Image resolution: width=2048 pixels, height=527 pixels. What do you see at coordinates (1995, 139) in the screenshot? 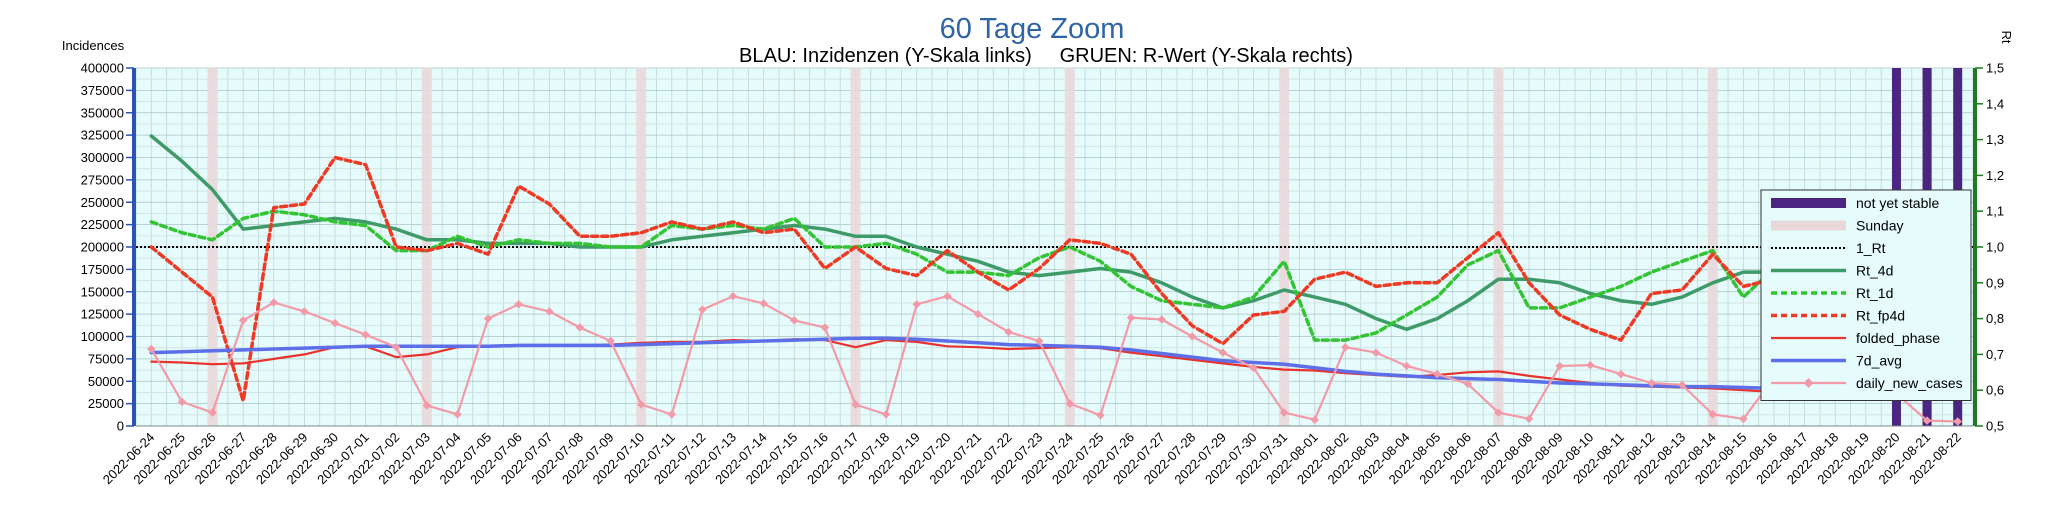
I see `y-right-tick-label: 1,3` at bounding box center [1995, 139].